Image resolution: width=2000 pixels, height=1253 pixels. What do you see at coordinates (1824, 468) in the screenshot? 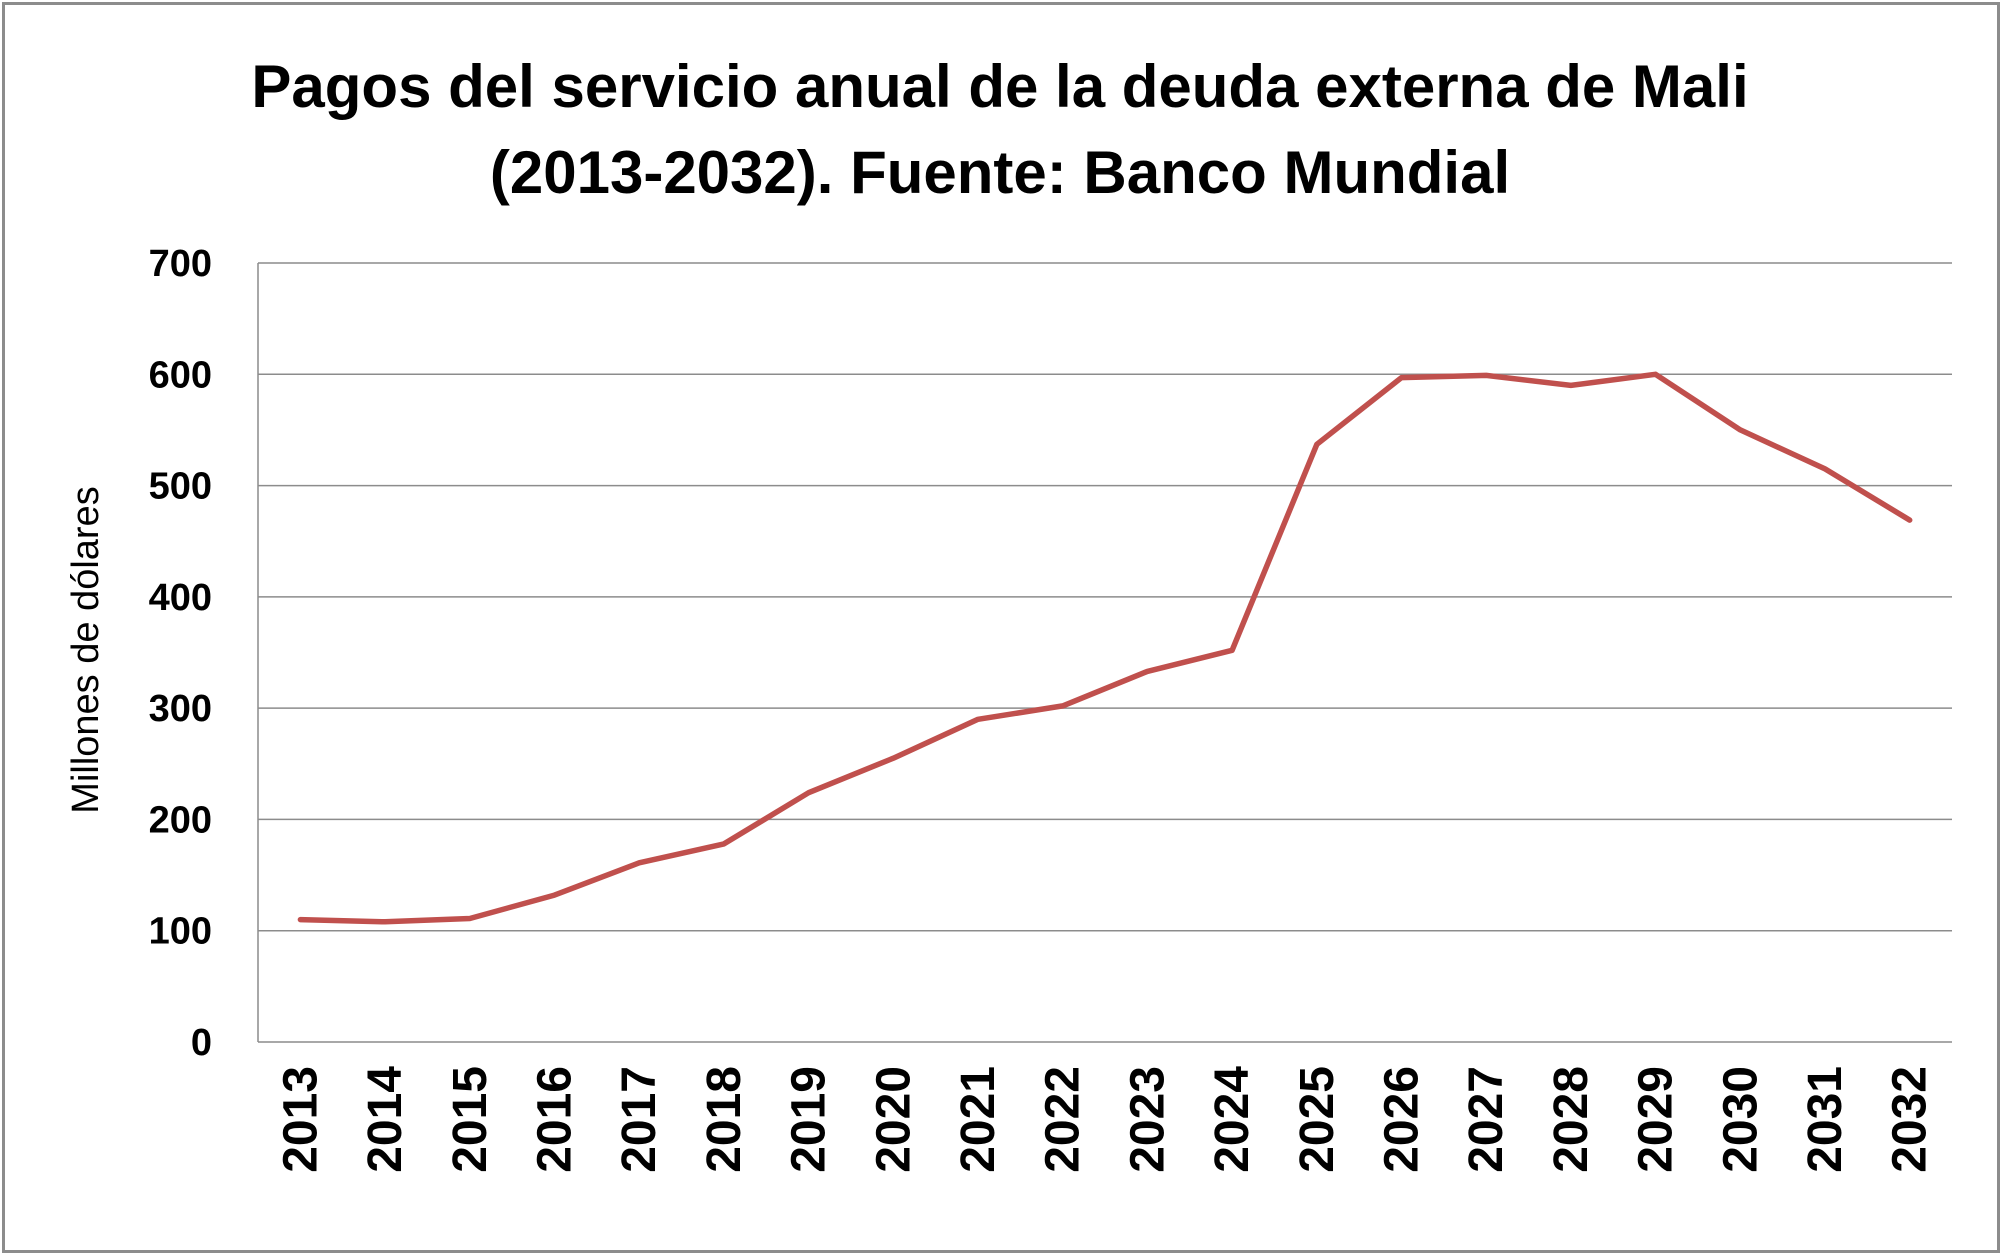
I see `data-point-2031` at bounding box center [1824, 468].